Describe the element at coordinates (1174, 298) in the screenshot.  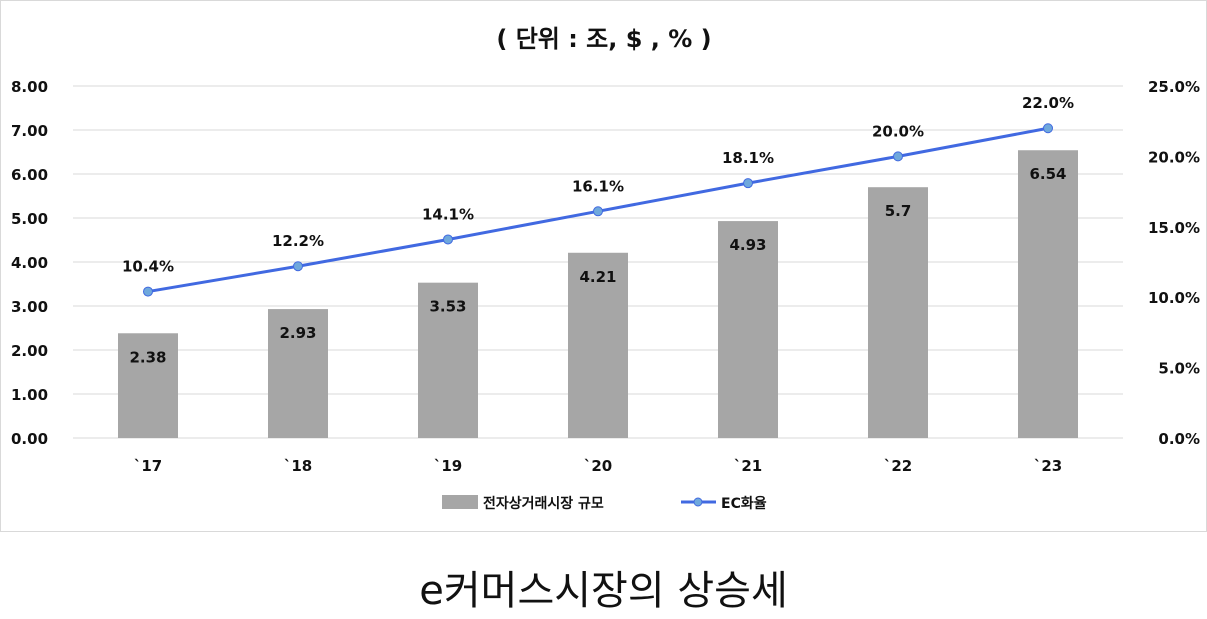
I see `right-tick-label: 10.0%` at that location.